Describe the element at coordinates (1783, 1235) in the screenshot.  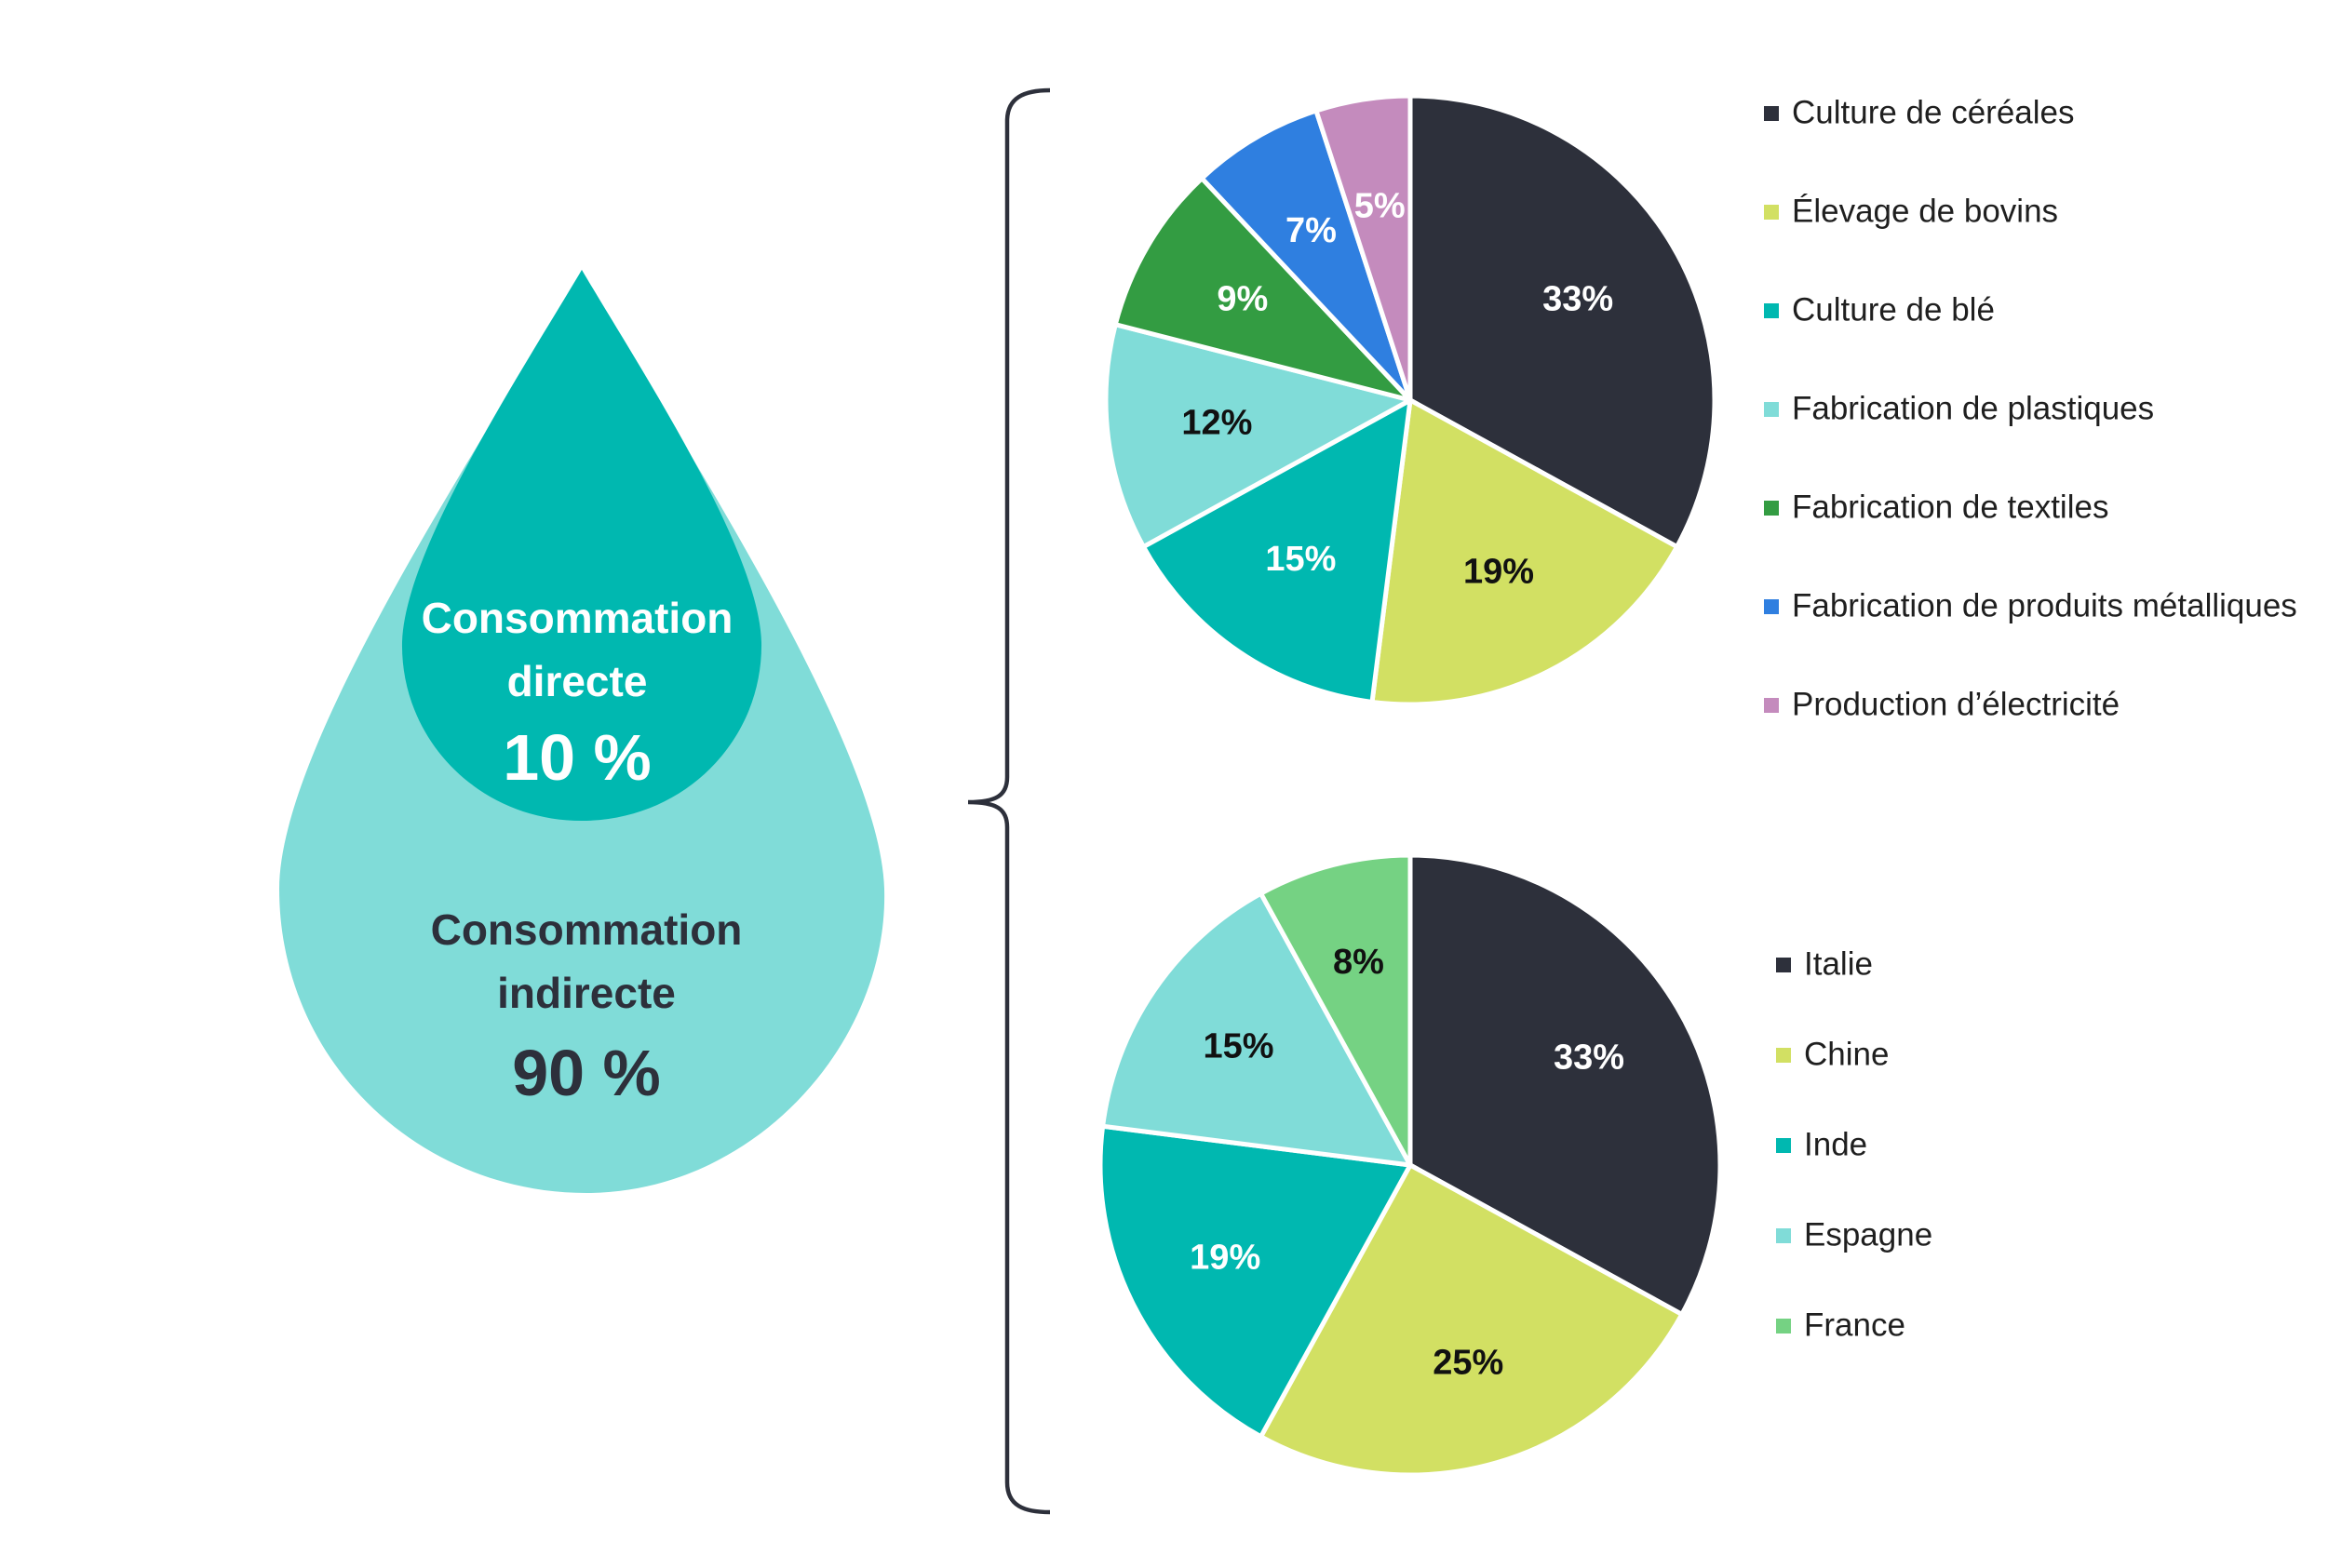
I see `pie2-legend-swatch-espagne` at that location.